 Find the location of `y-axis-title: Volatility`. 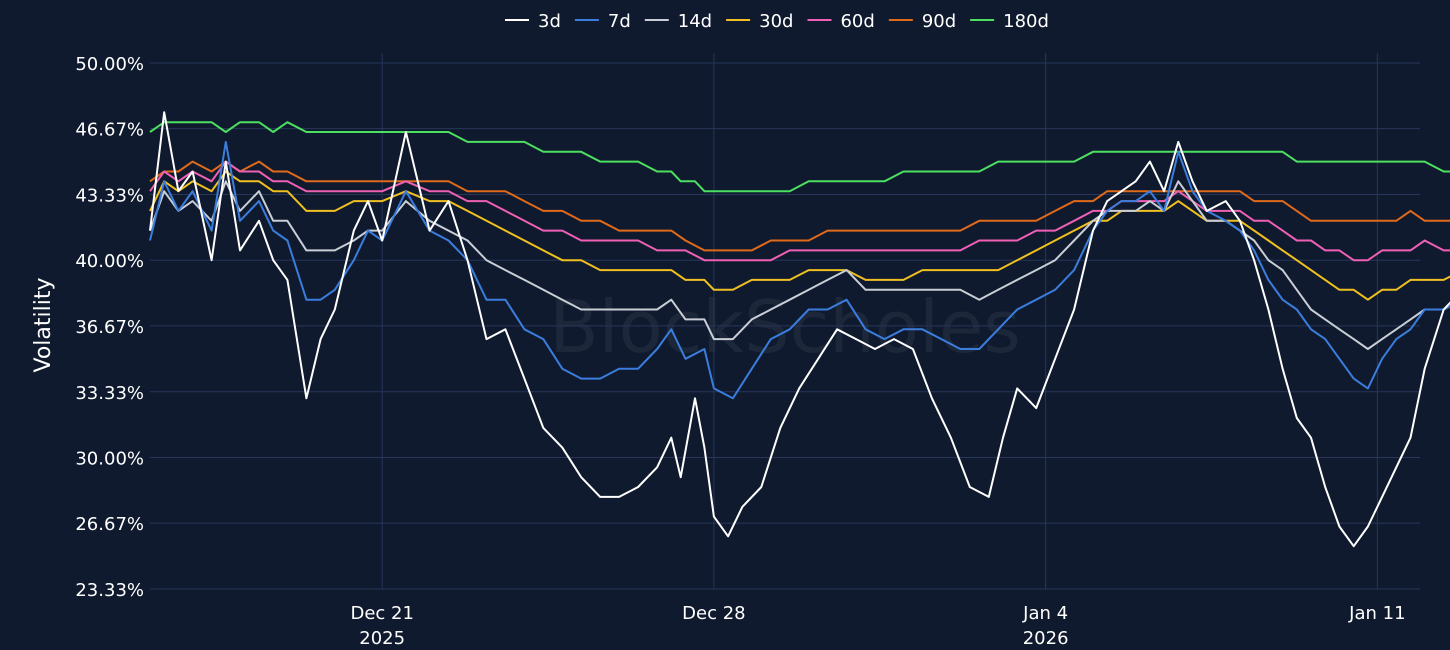

y-axis-title: Volatility is located at coordinates (43, 324).